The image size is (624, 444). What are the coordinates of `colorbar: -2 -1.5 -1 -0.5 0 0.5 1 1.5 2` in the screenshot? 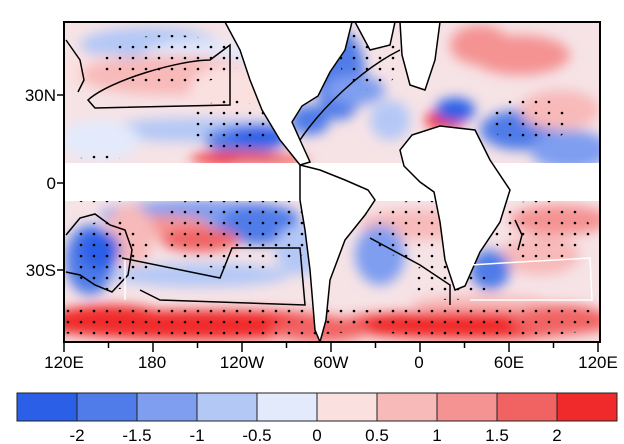 It's located at (317, 418).